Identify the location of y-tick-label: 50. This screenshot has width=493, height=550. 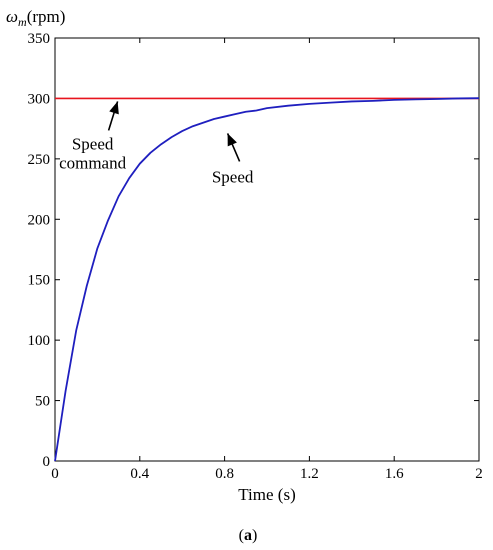
(42, 402).